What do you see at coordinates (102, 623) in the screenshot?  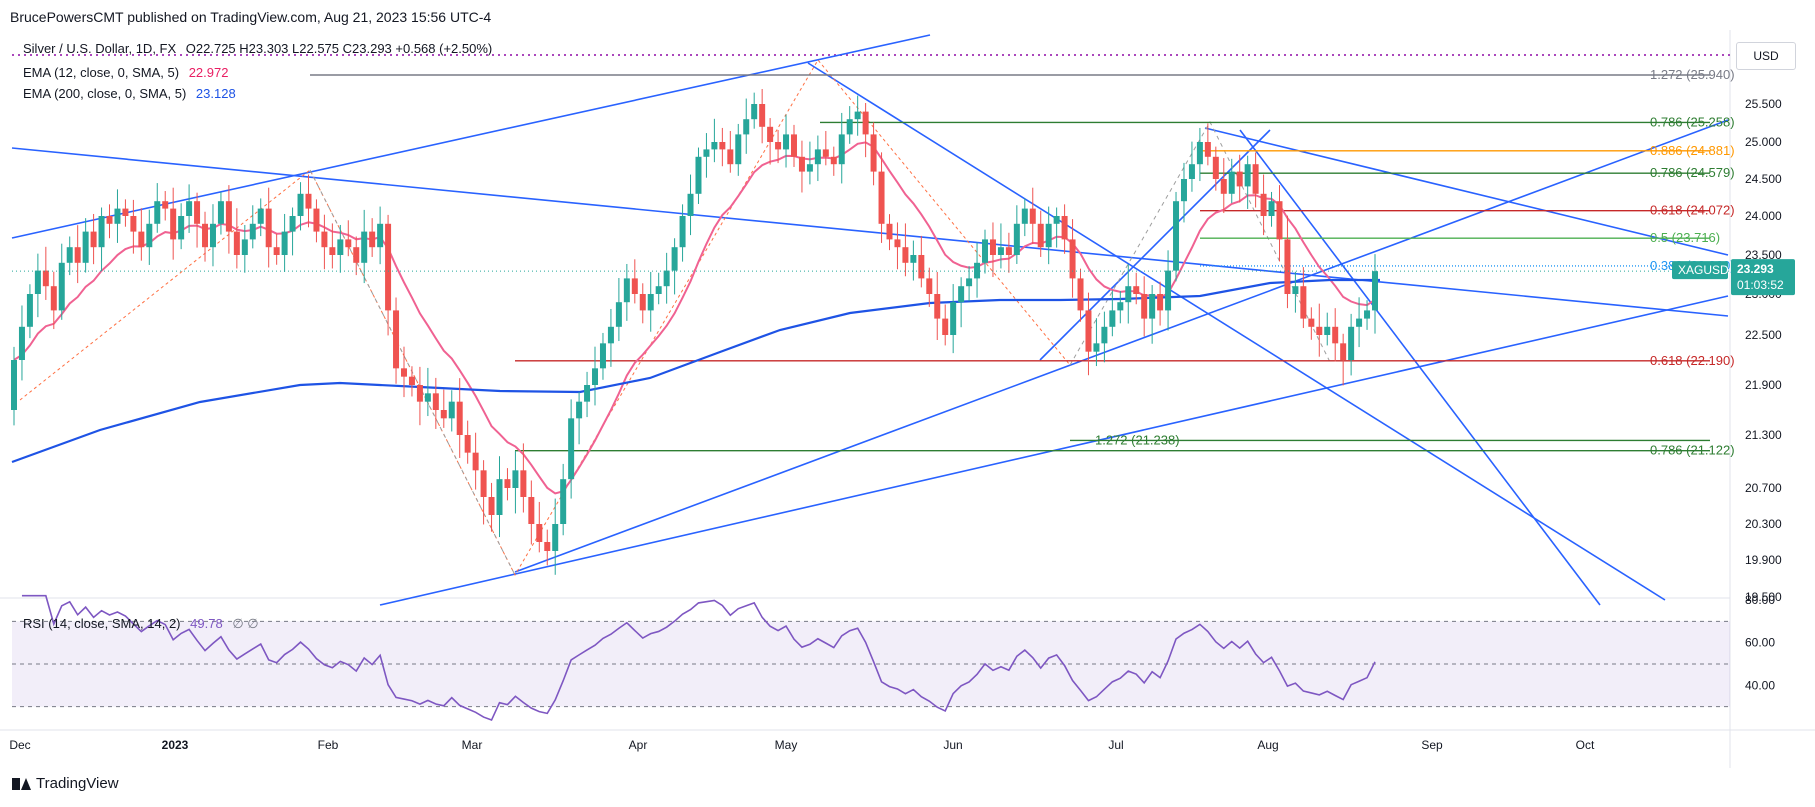 I see `legend-rsi-label: RSI (14, close, SMA, 14, 2)` at bounding box center [102, 623].